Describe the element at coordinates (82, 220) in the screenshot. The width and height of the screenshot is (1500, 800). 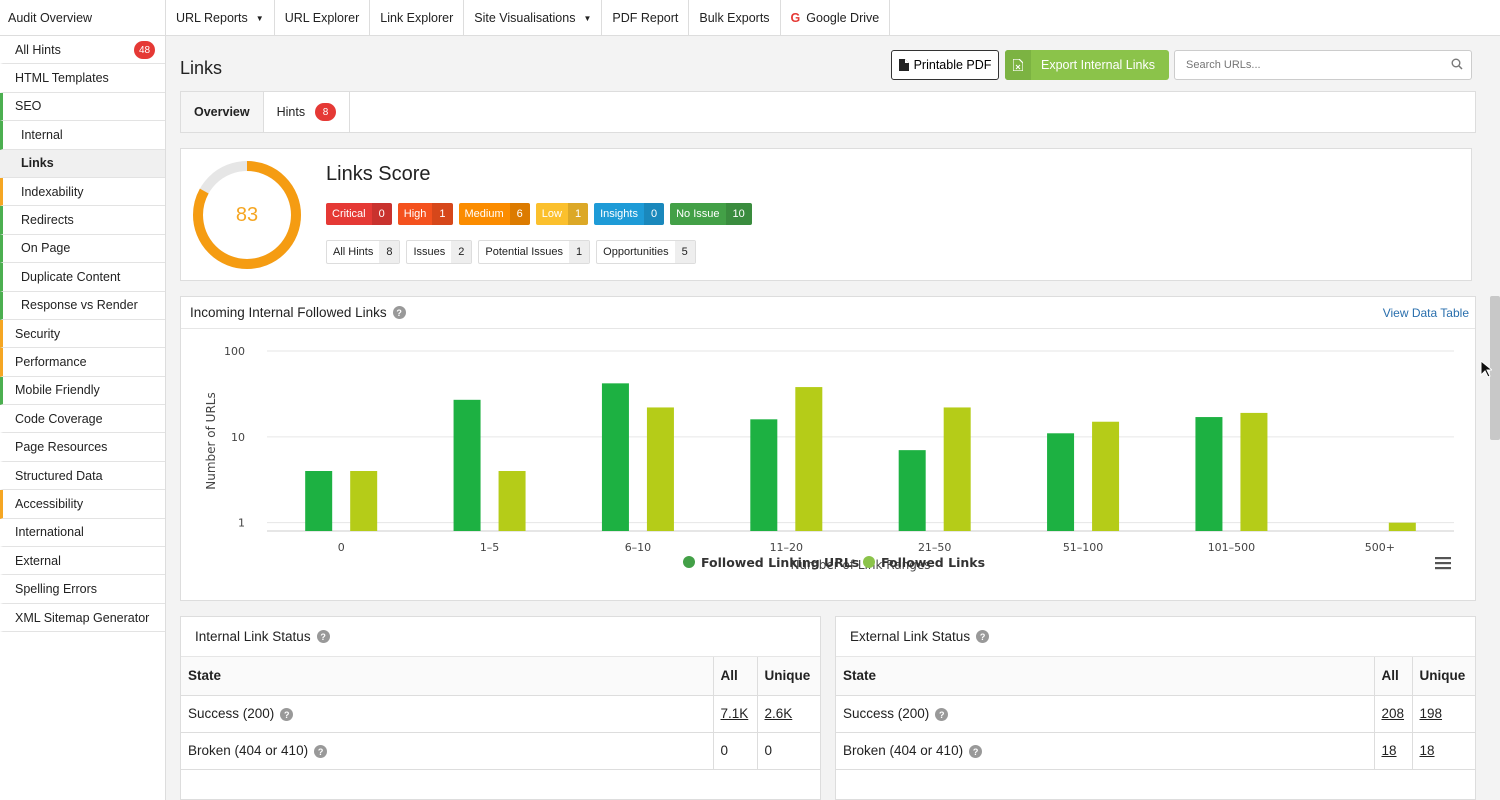
I see `sidebar-item-redirects: Redirects` at that location.